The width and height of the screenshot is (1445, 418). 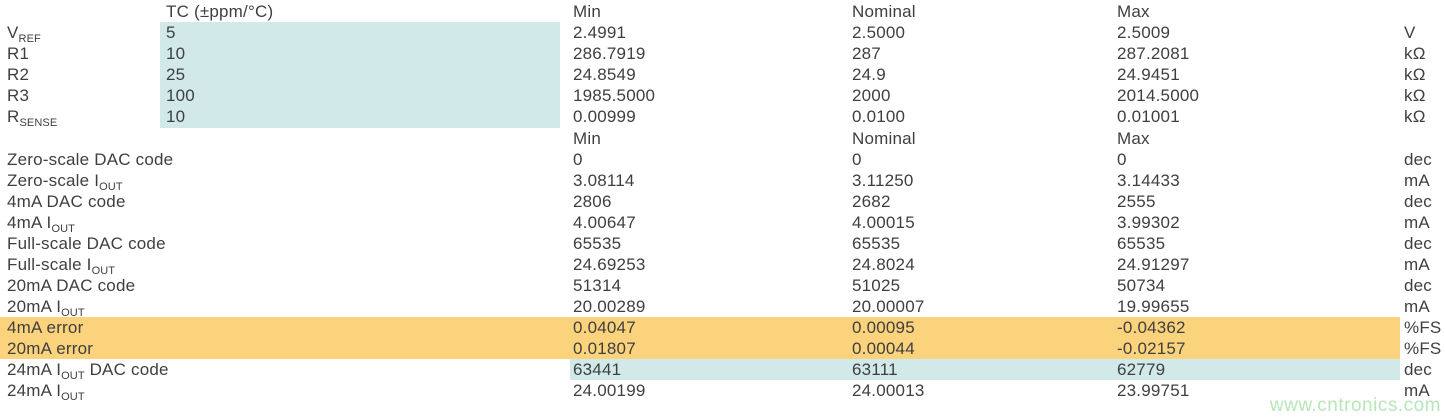 What do you see at coordinates (61, 266) in the screenshot?
I see `row-label: Full-scale IOUT` at bounding box center [61, 266].